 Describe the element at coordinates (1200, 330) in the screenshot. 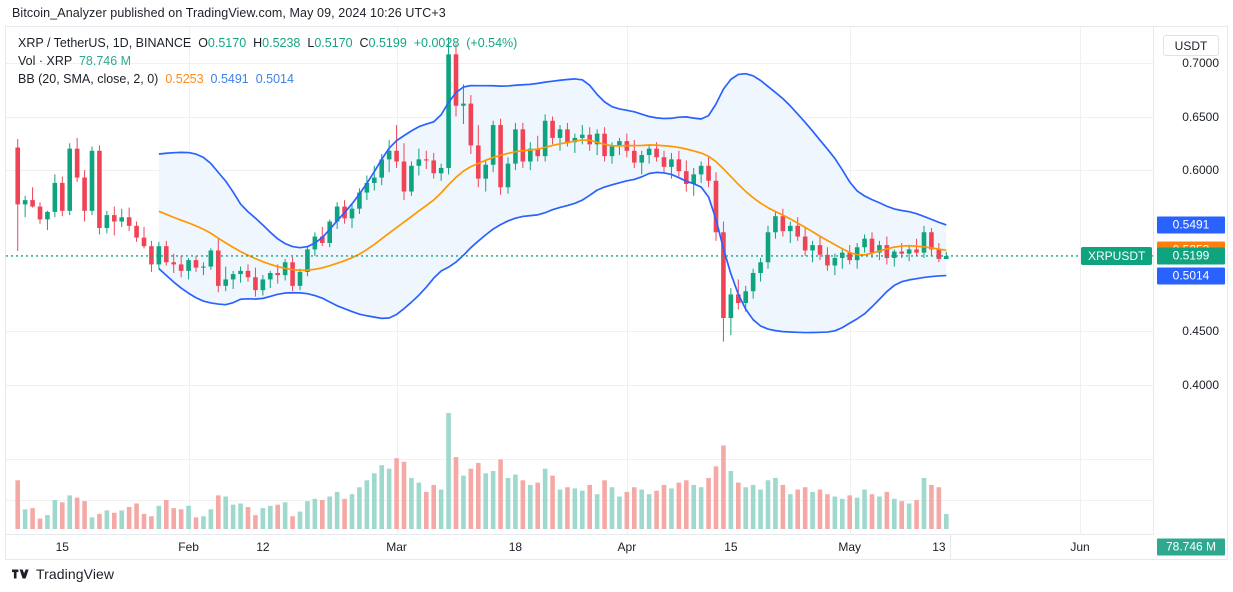

I see `price-scale-tick: 0.4500` at that location.